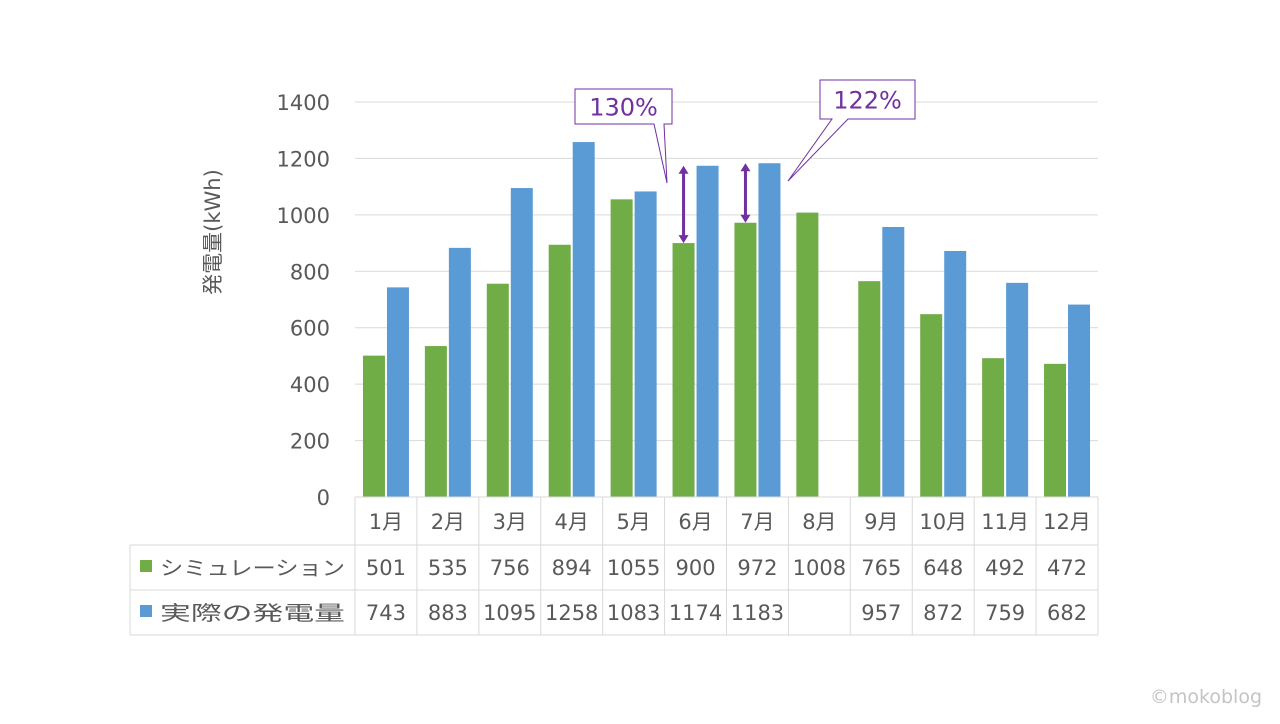  I want to click on y-tick-label: 400, so click(310, 385).